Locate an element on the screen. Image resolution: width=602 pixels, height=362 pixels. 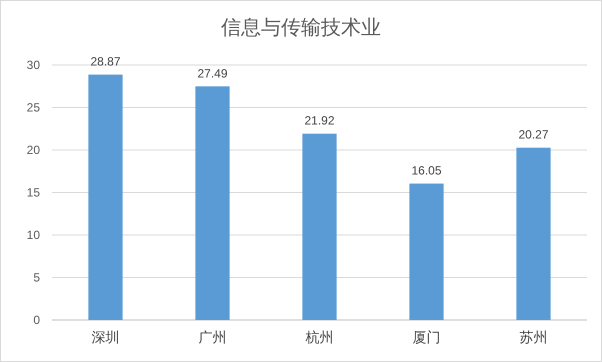
y-tick-label: 25 is located at coordinates (33, 107).